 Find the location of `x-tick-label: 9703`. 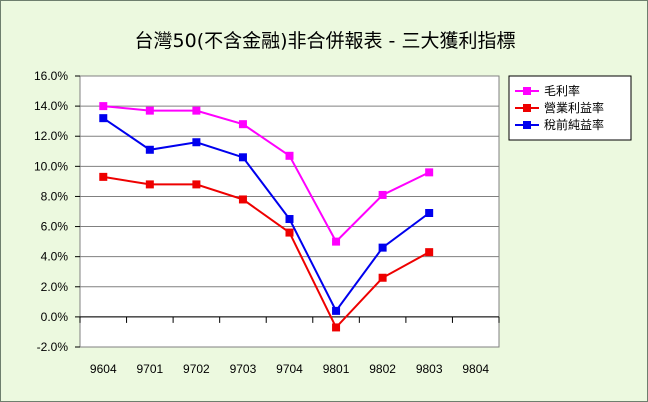

x-tick-label: 9703 is located at coordinates (243, 369).